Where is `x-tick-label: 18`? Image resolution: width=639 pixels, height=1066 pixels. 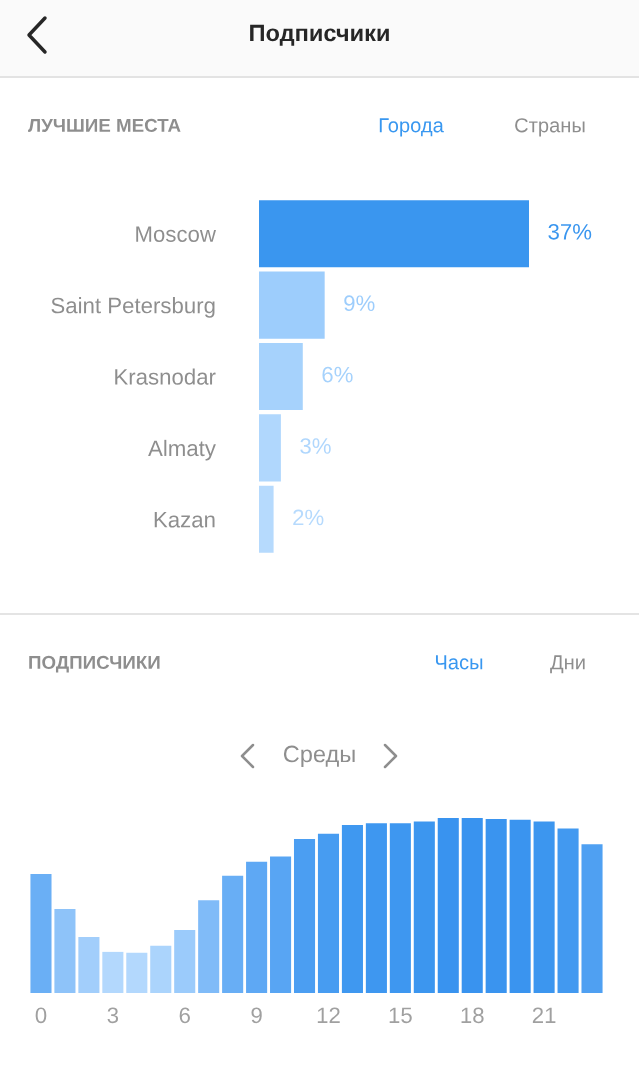
x-tick-label: 18 is located at coordinates (472, 1015).